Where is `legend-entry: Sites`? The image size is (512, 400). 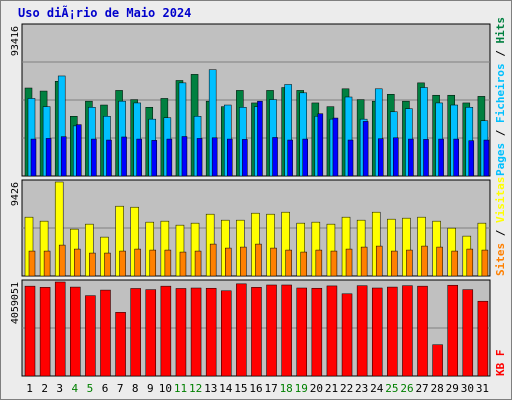 legend-entry: Sites is located at coordinates (500, 259).